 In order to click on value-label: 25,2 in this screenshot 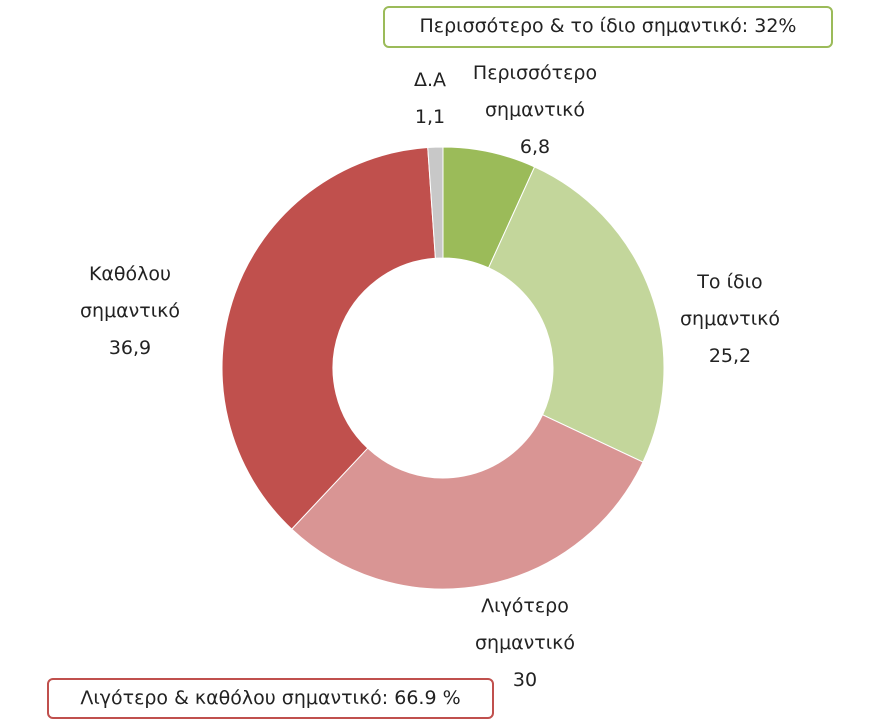, I will do `click(730, 356)`.